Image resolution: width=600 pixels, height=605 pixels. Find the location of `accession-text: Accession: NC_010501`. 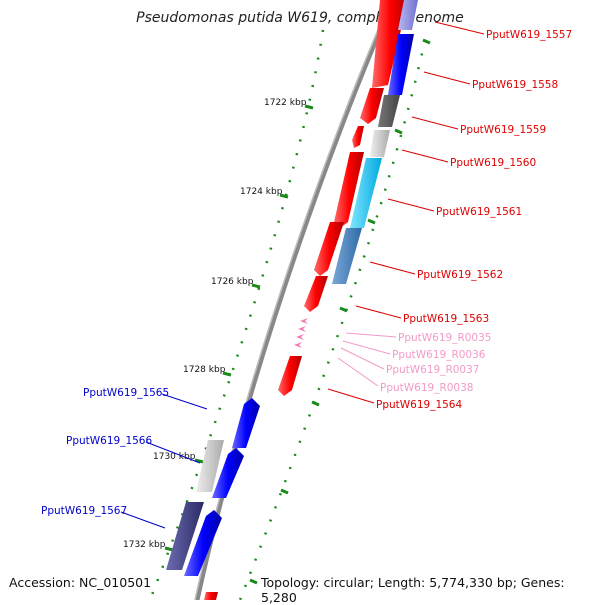

accession-text: Accession: NC_010501 is located at coordinates (80, 582).